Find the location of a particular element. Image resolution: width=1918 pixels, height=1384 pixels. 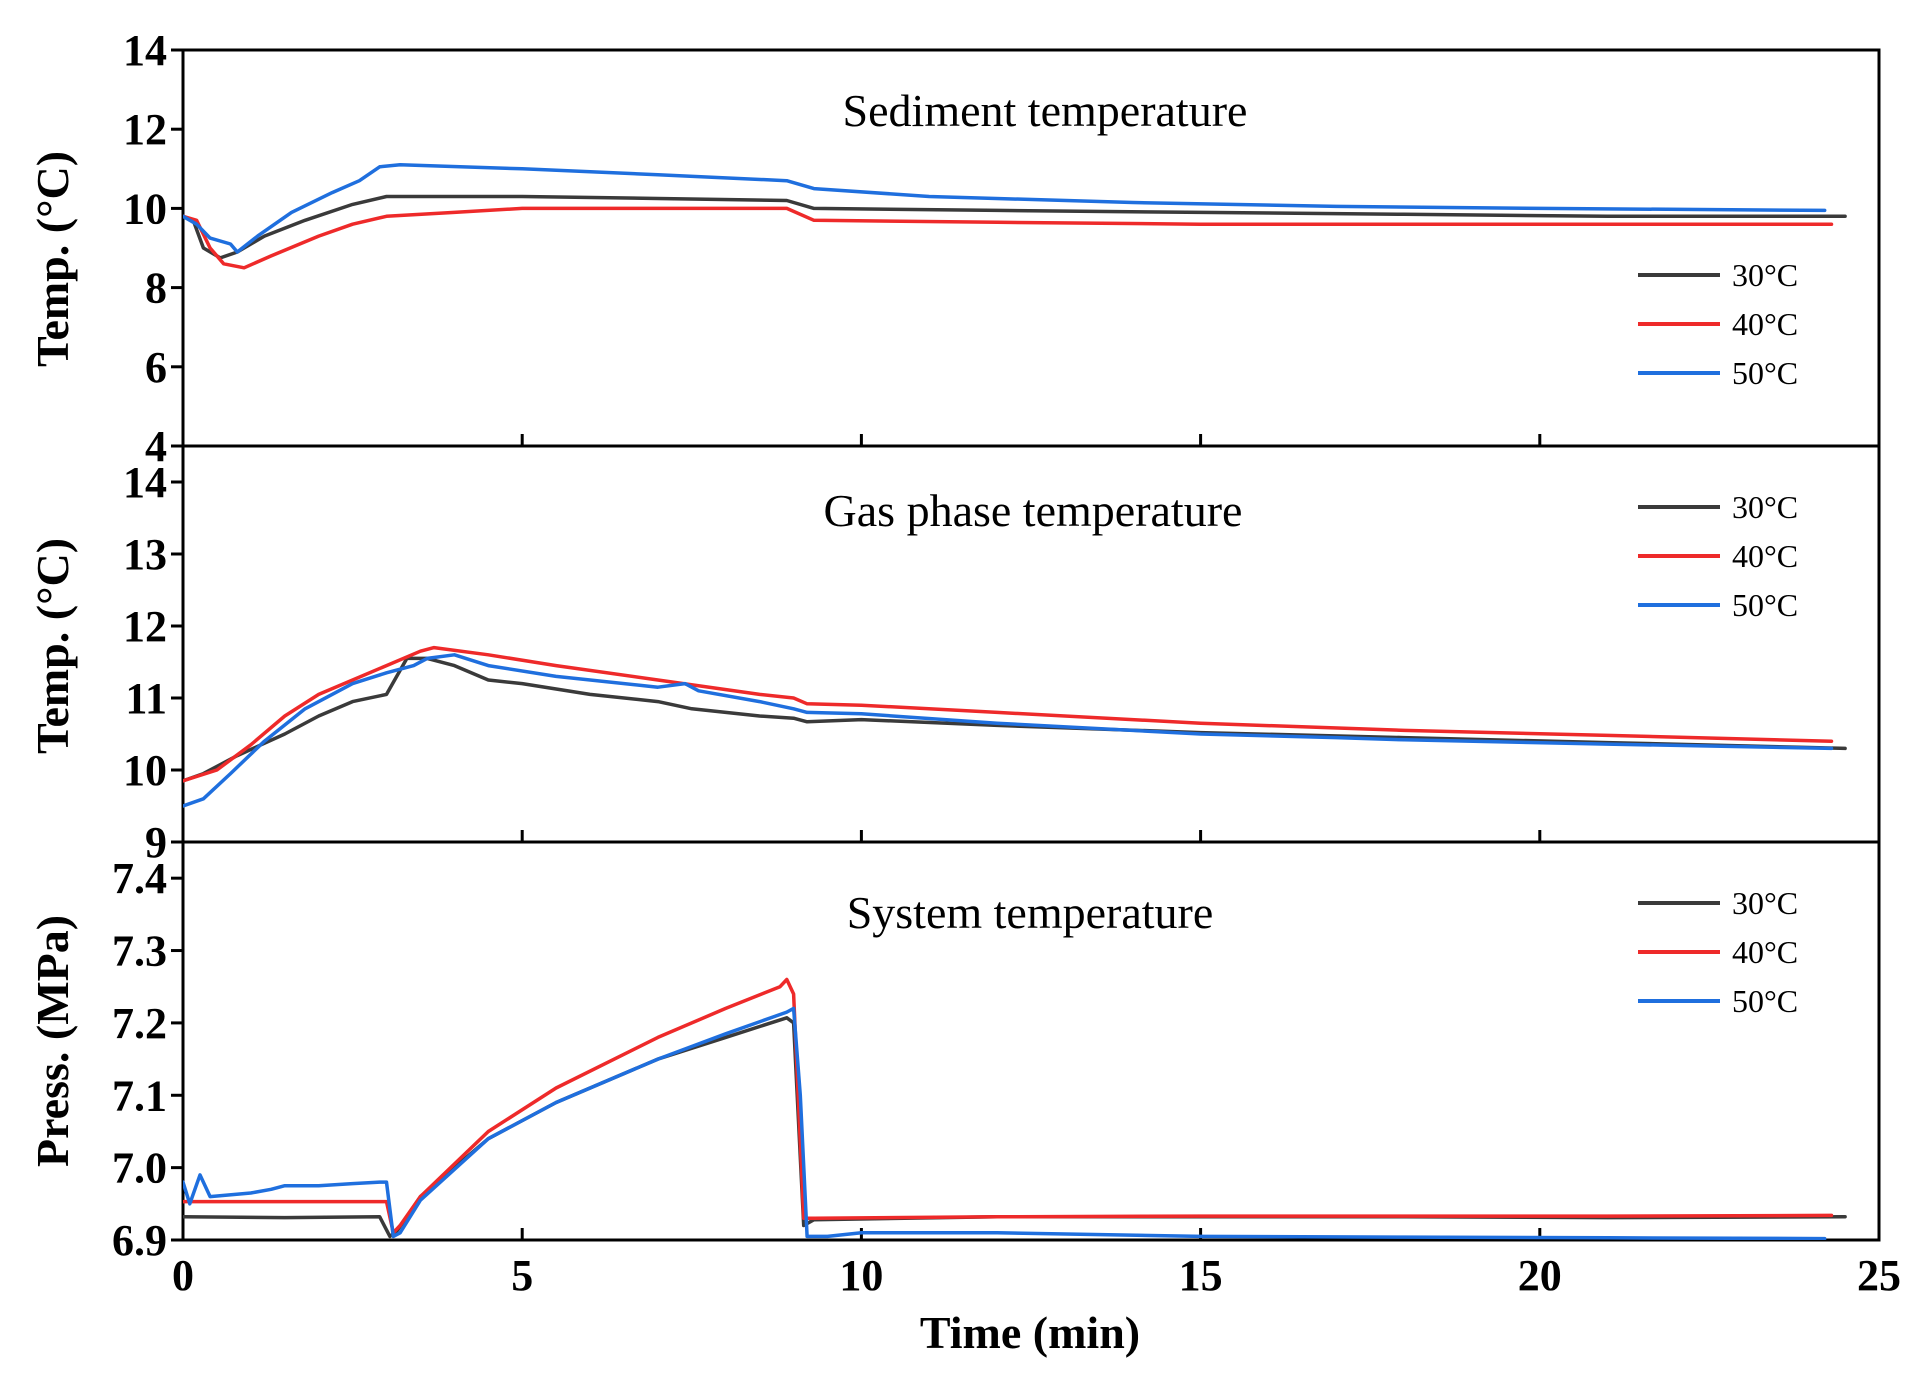

y-tick-label-sediment: 6 is located at coordinates (156, 367).